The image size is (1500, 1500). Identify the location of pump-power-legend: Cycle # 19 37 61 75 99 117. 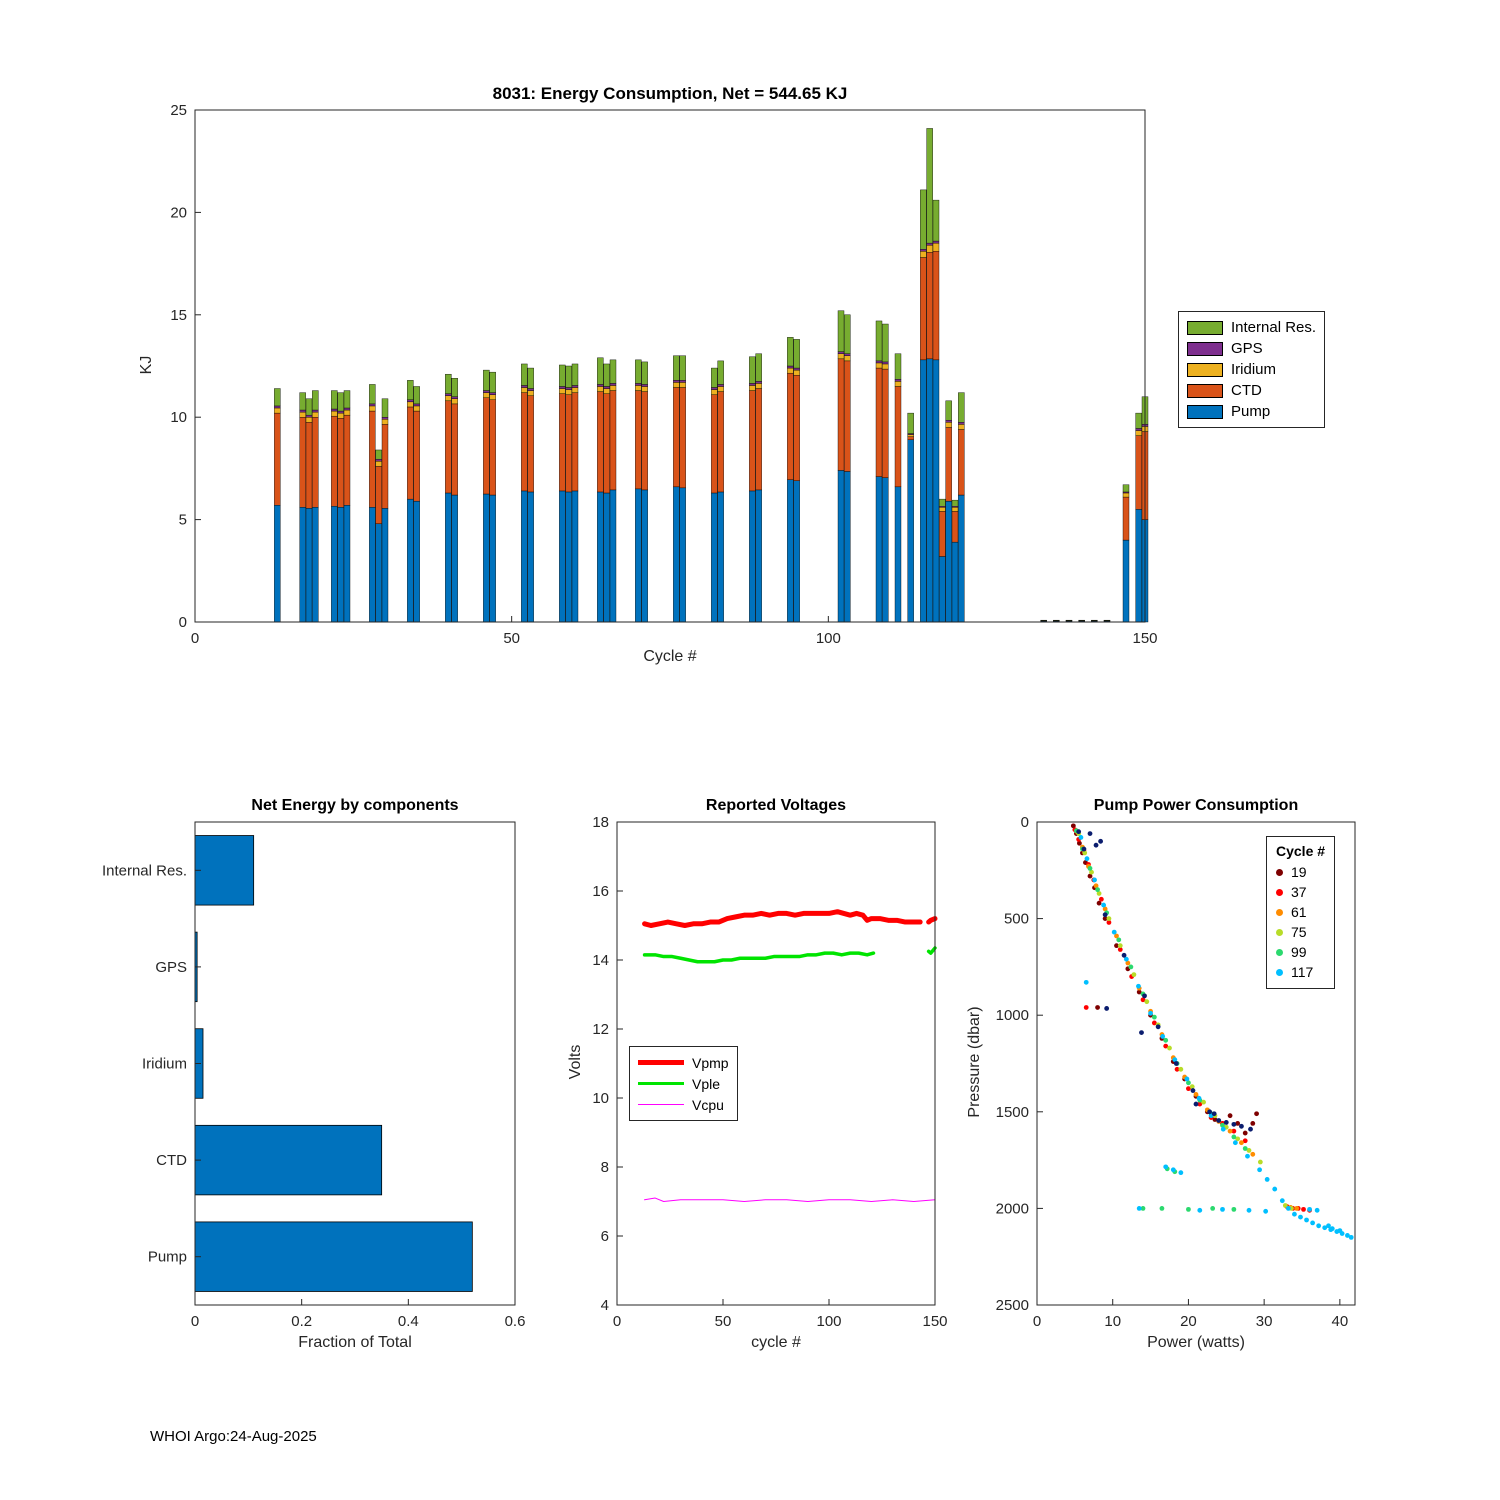
(1301, 912).